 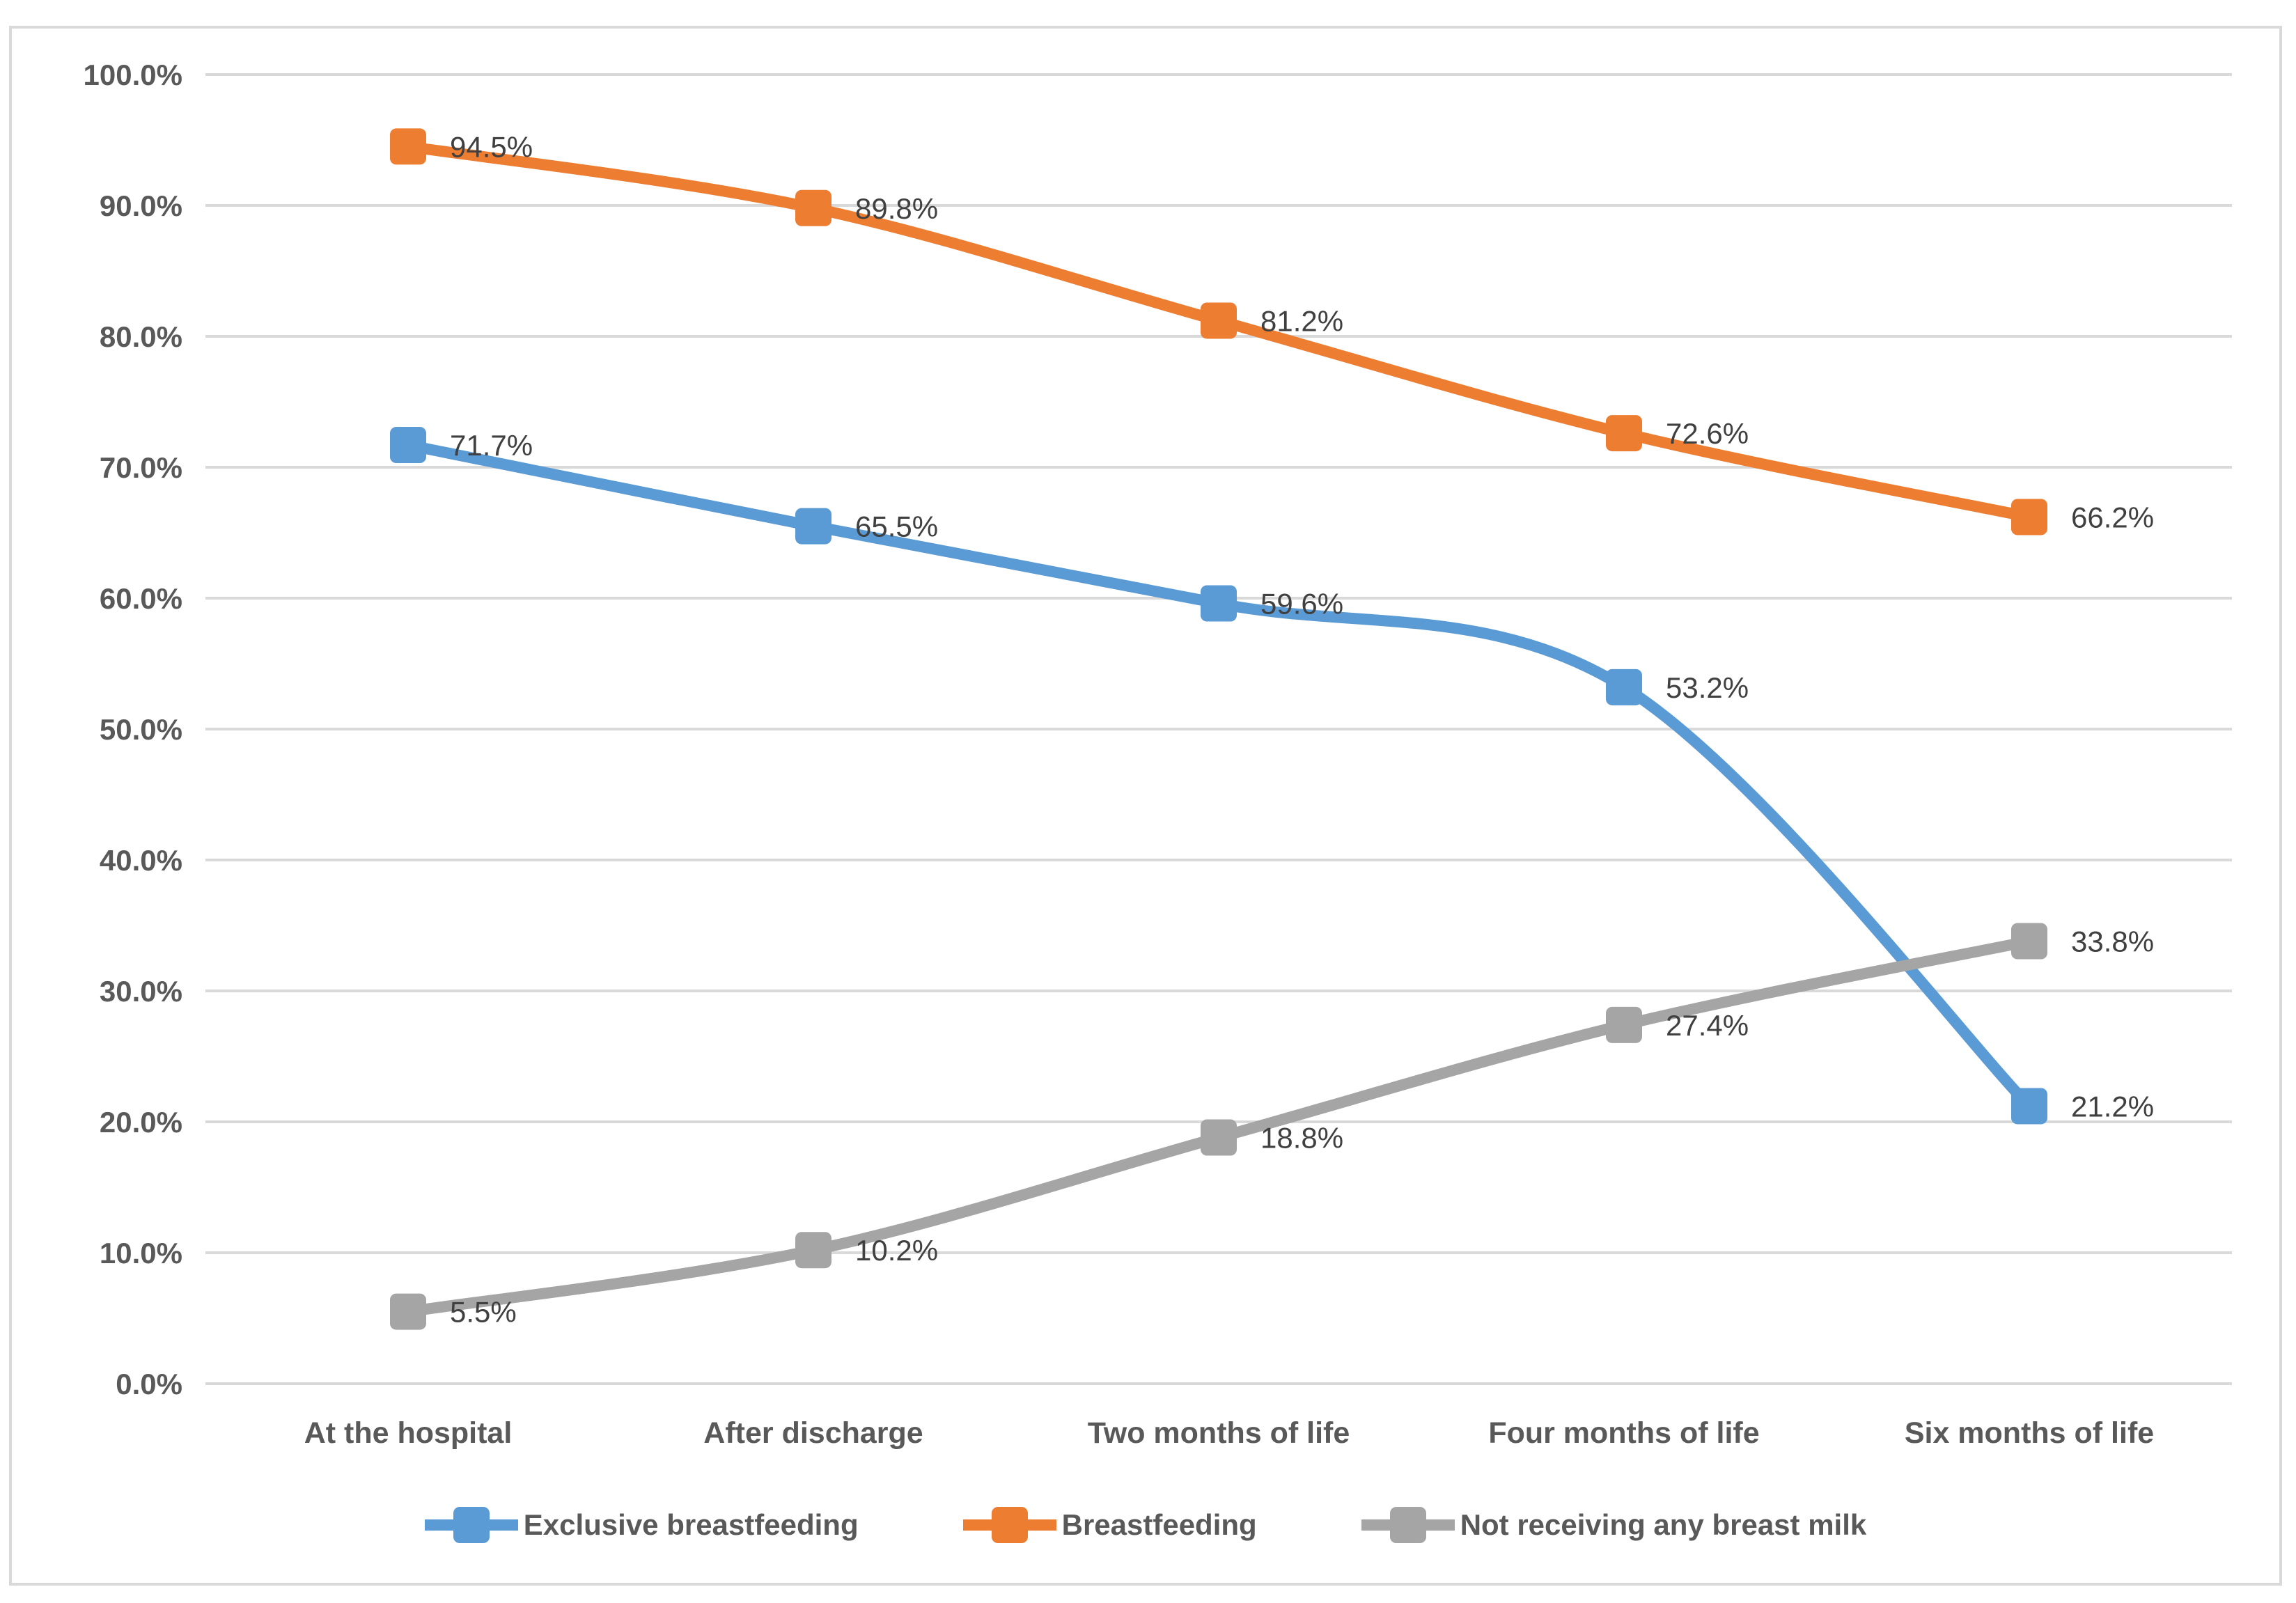 What do you see at coordinates (149, 1384) in the screenshot?
I see `y-axis-tick-label: 0.0%` at bounding box center [149, 1384].